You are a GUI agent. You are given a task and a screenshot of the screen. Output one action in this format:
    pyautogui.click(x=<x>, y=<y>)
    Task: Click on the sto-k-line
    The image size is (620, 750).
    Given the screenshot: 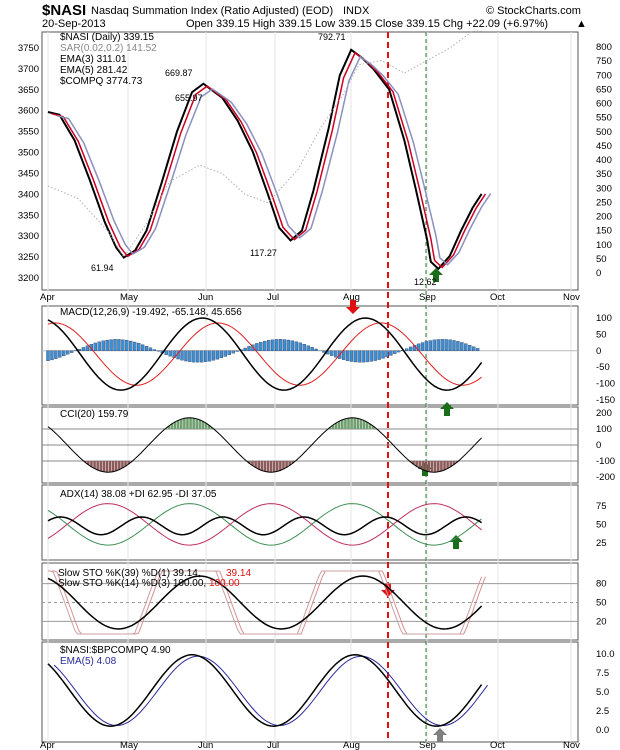 What is the action you would take?
    pyautogui.click(x=265, y=602)
    